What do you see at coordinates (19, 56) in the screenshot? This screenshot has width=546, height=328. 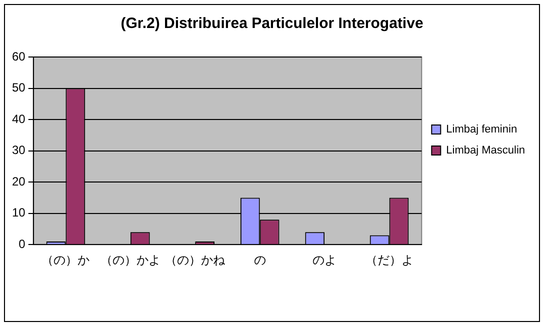 I see `y-tick-label: 60` at bounding box center [19, 56].